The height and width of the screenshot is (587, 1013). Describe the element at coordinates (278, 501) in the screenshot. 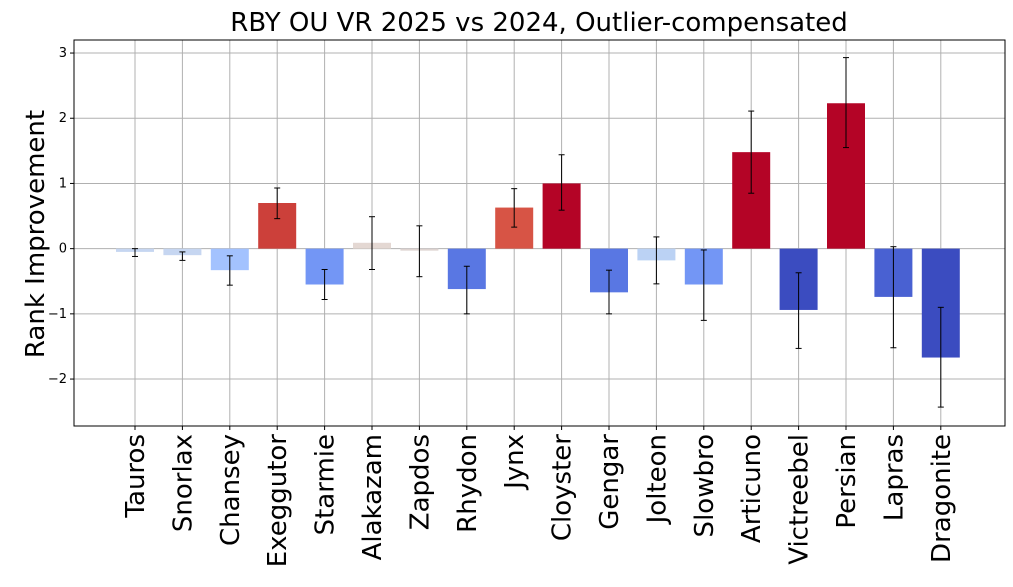

I see `x-tick-label: Exeggutor` at that location.